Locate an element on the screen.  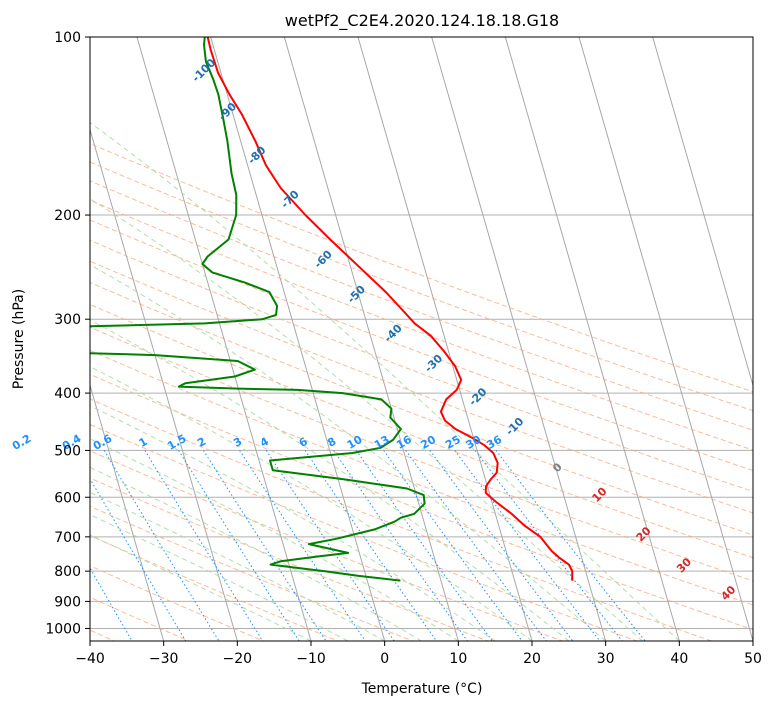
mixing-ratio-label: 0.2 is located at coordinates (21, 442).